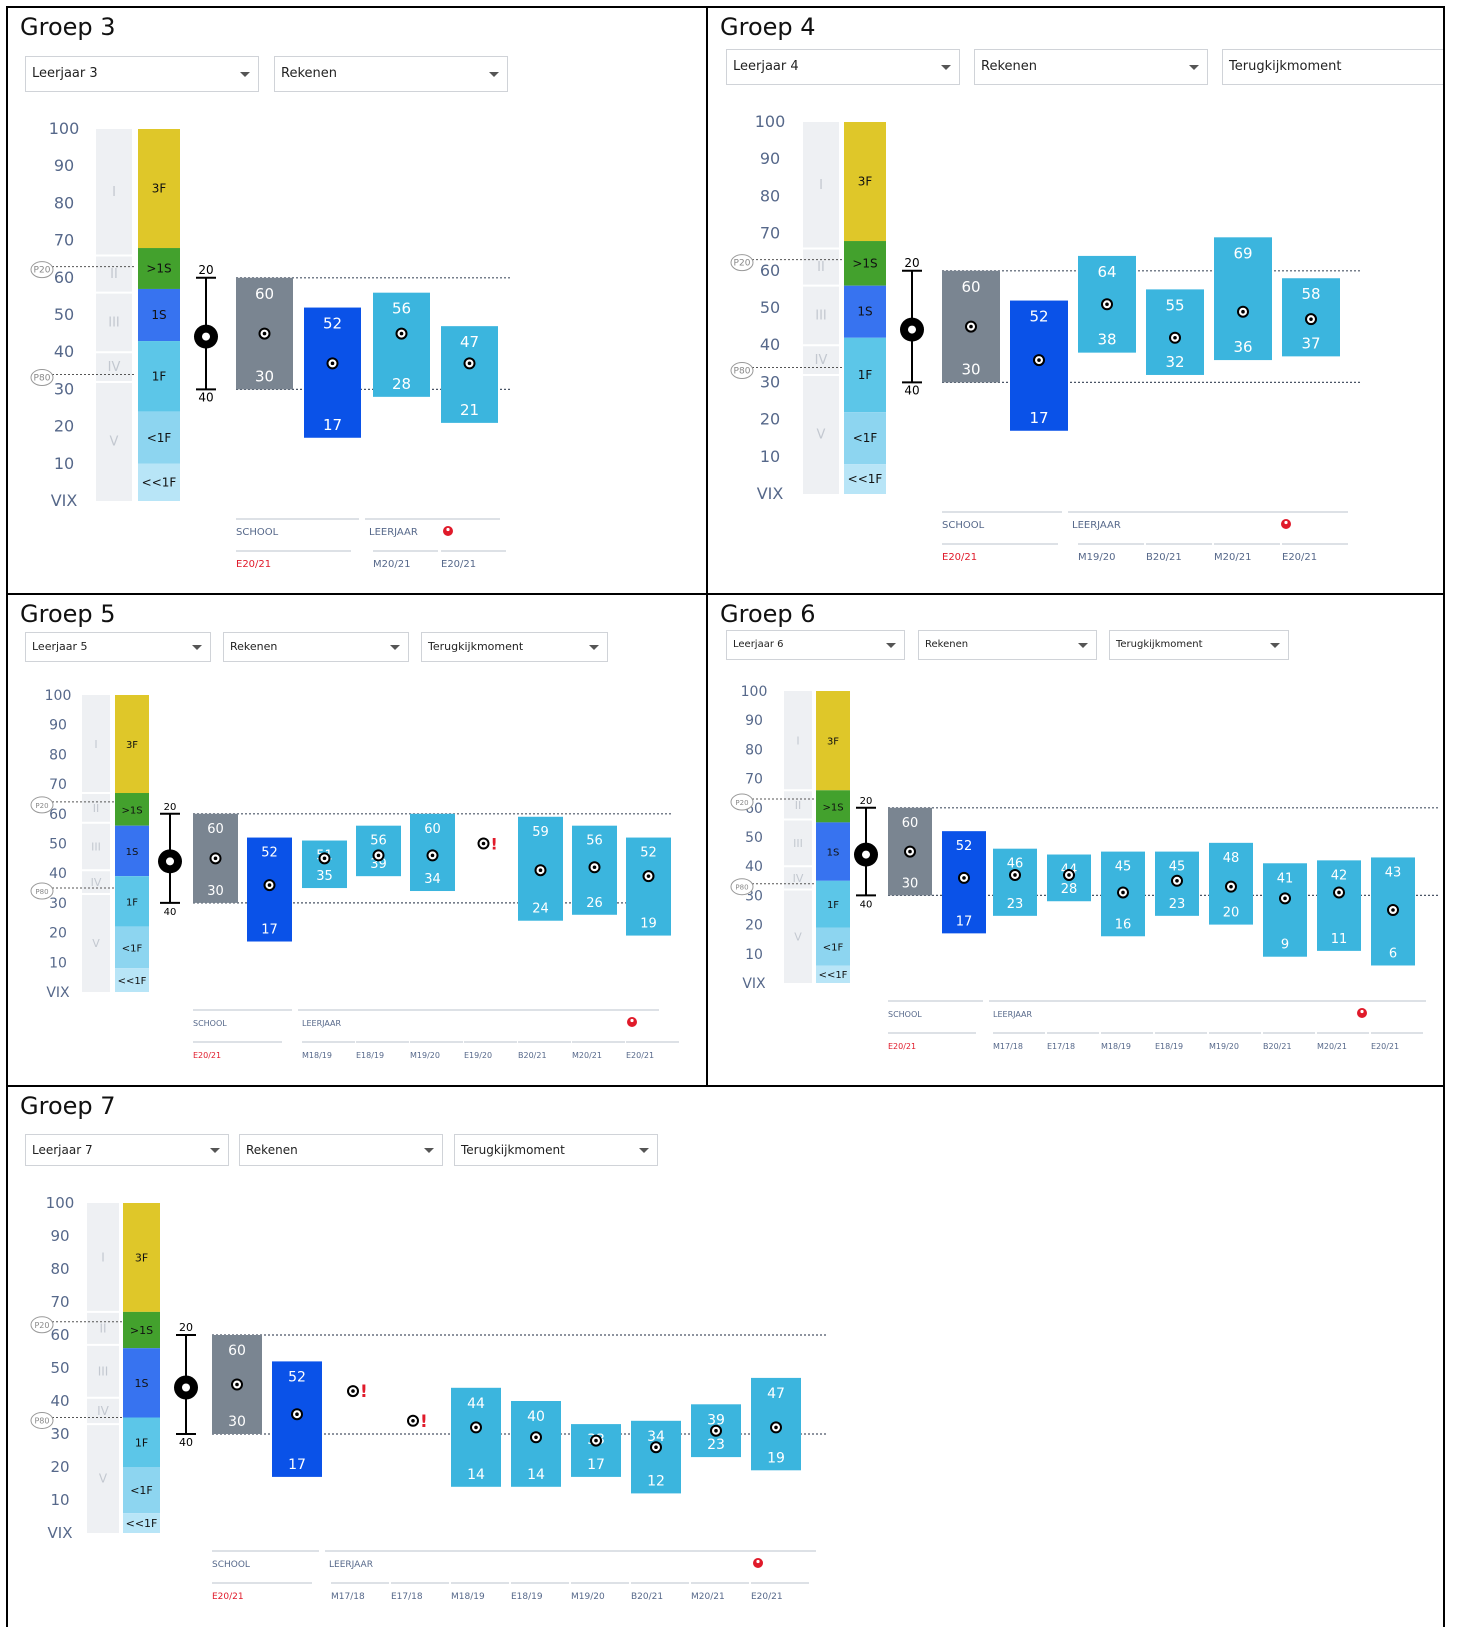 The width and height of the screenshot is (1468, 1627). Describe the element at coordinates (60, 1203) in the screenshot. I see `y-tick-label: 100` at that location.